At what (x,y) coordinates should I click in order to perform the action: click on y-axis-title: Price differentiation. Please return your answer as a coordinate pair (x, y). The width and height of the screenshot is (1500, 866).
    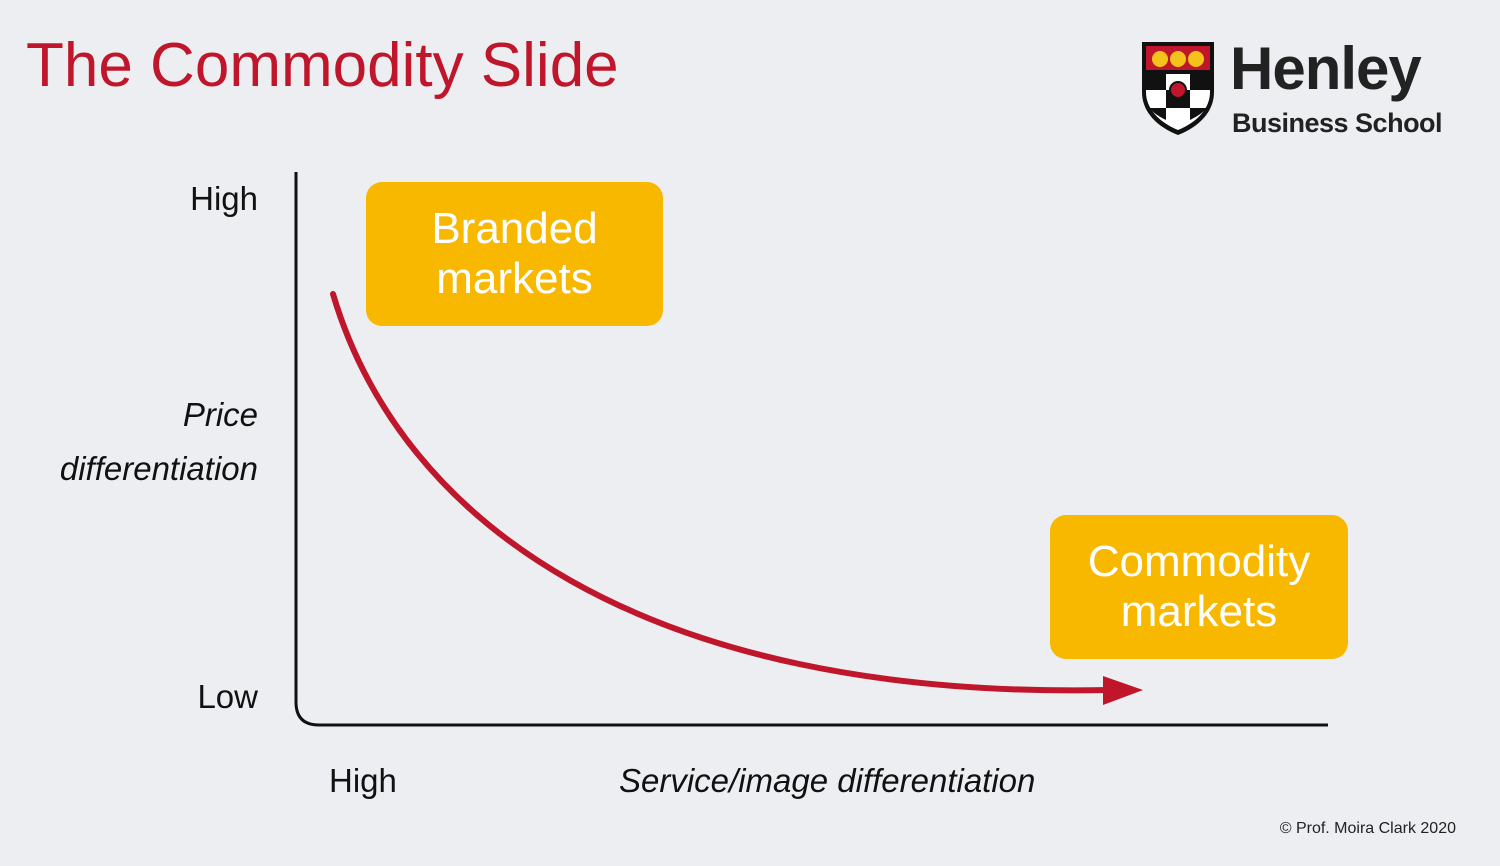
    Looking at the image, I should click on (159, 442).